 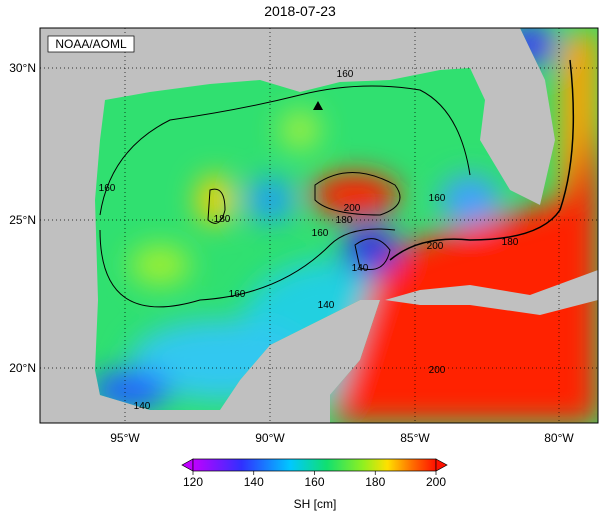 What do you see at coordinates (415, 438) in the screenshot?
I see `lon-label: 85°W` at bounding box center [415, 438].